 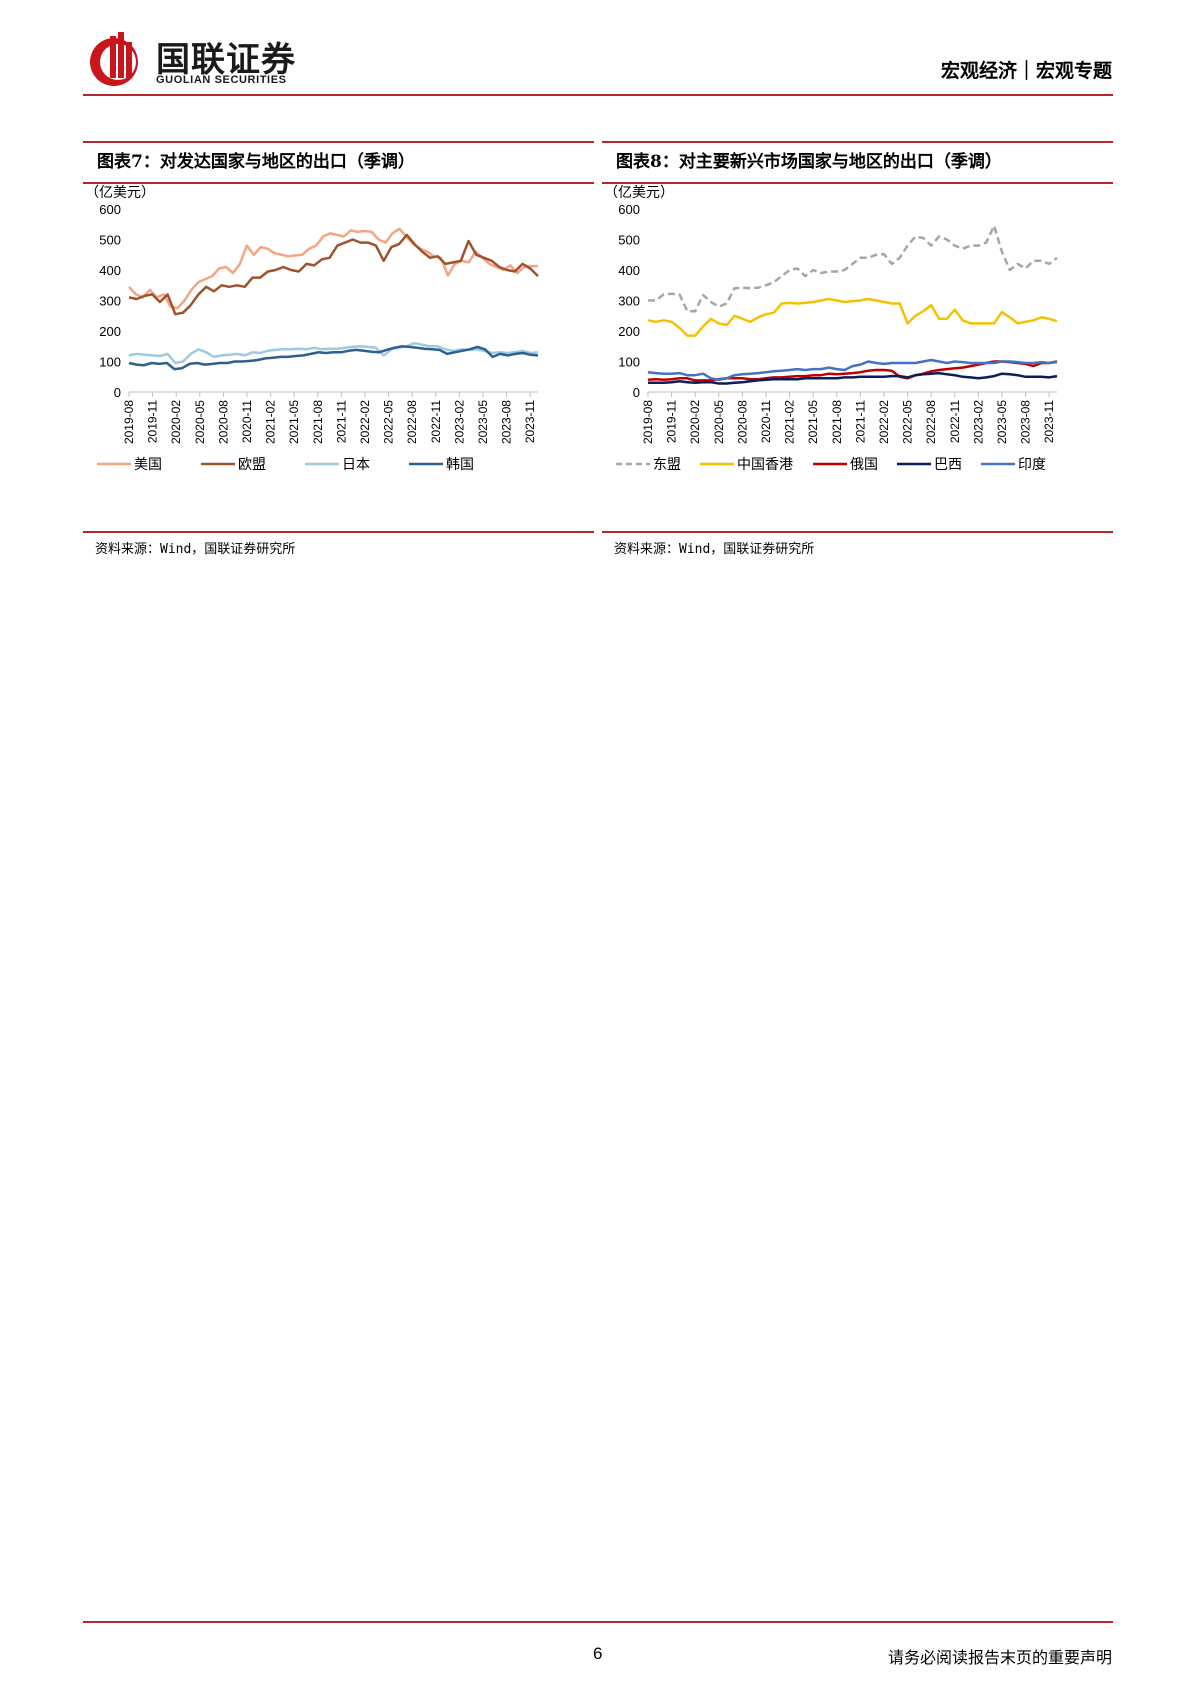 What do you see at coordinates (948, 464) in the screenshot?
I see `legend-label: 巴西` at bounding box center [948, 464].